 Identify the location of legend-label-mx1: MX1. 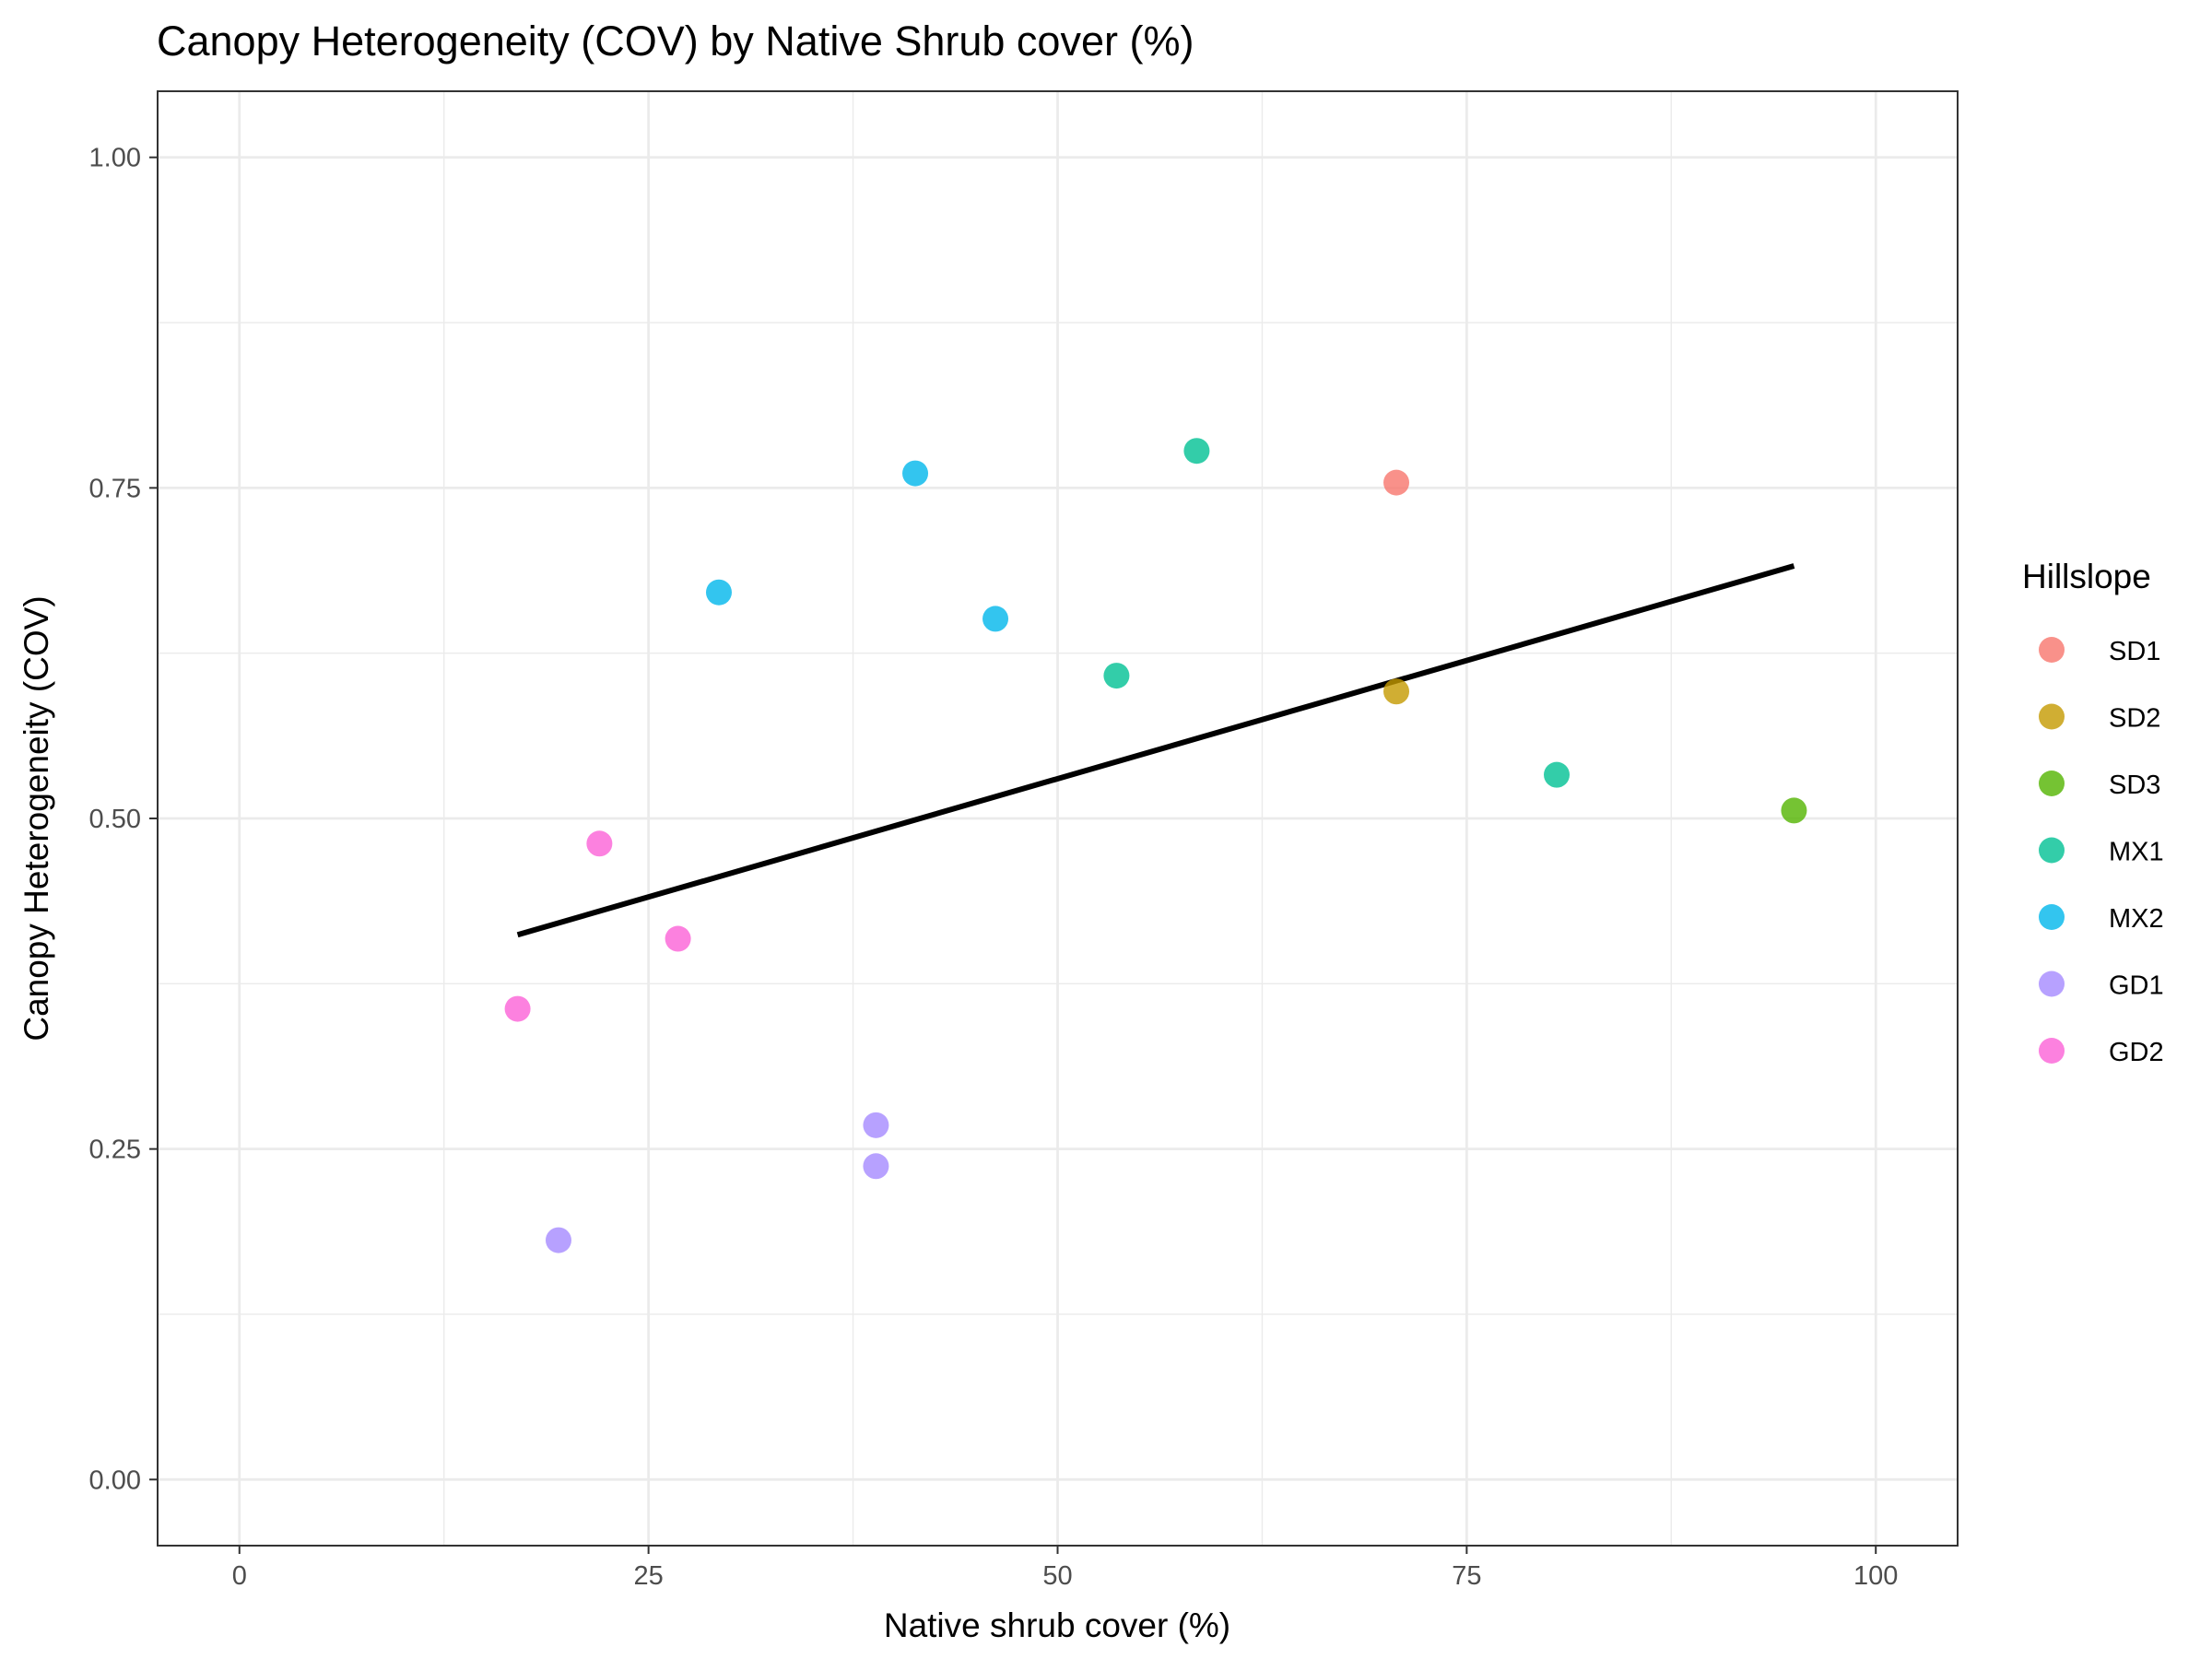
(2136, 852).